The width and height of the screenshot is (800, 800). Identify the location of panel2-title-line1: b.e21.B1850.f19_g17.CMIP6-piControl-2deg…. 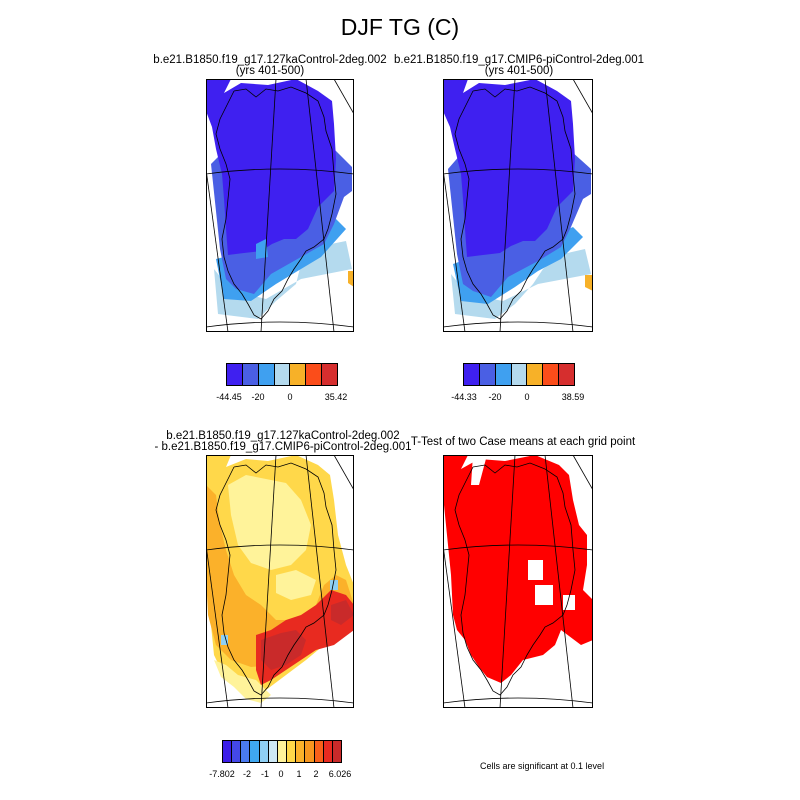
(519, 60).